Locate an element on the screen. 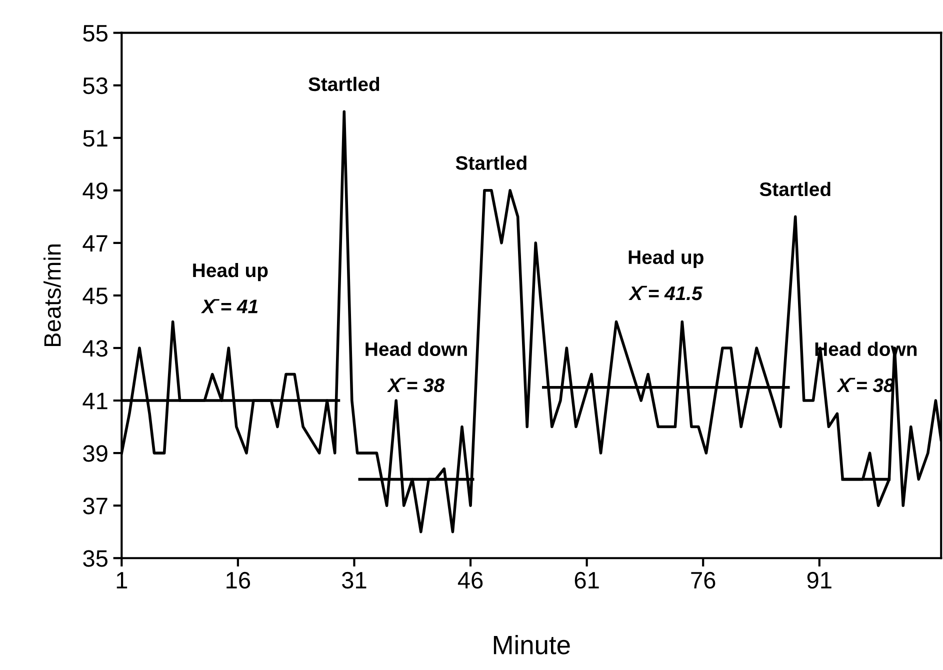 The image size is (943, 670). y-tick-label: 47 is located at coordinates (95, 243).